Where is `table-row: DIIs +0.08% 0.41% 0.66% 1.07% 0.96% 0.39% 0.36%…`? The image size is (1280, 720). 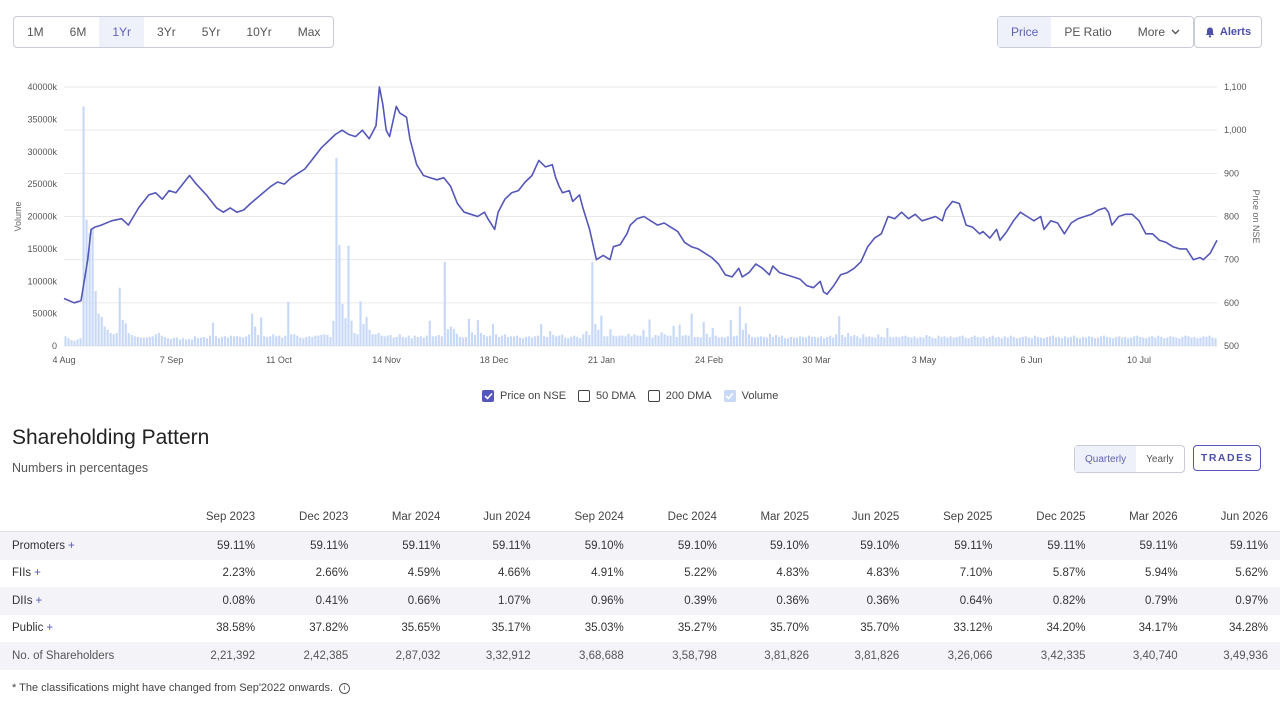 table-row: DIIs +0.08% 0.41% 0.66% 1.07% 0.96% 0.39% 0.36%… is located at coordinates (640, 601).